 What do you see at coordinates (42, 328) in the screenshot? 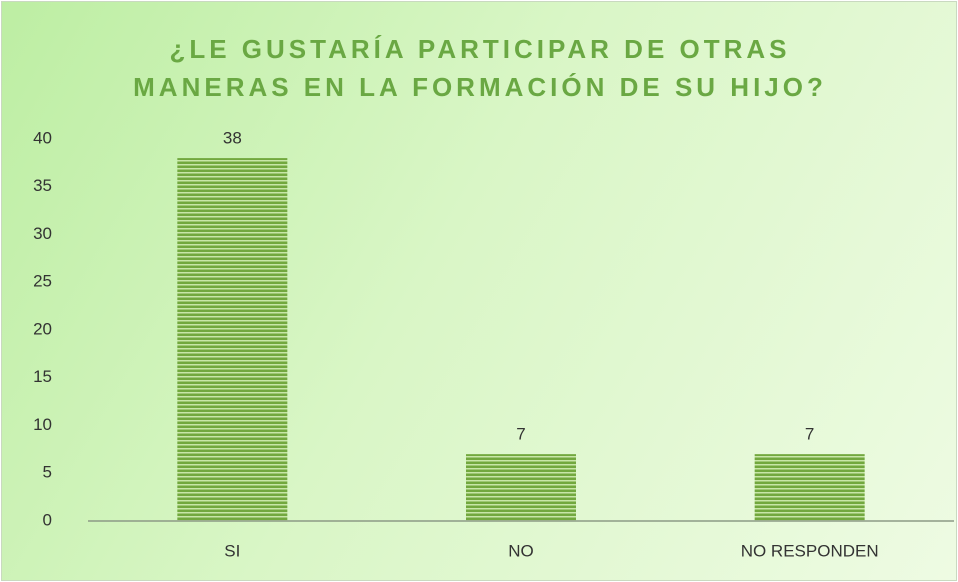
I see `y-tick-label: 20` at bounding box center [42, 328].